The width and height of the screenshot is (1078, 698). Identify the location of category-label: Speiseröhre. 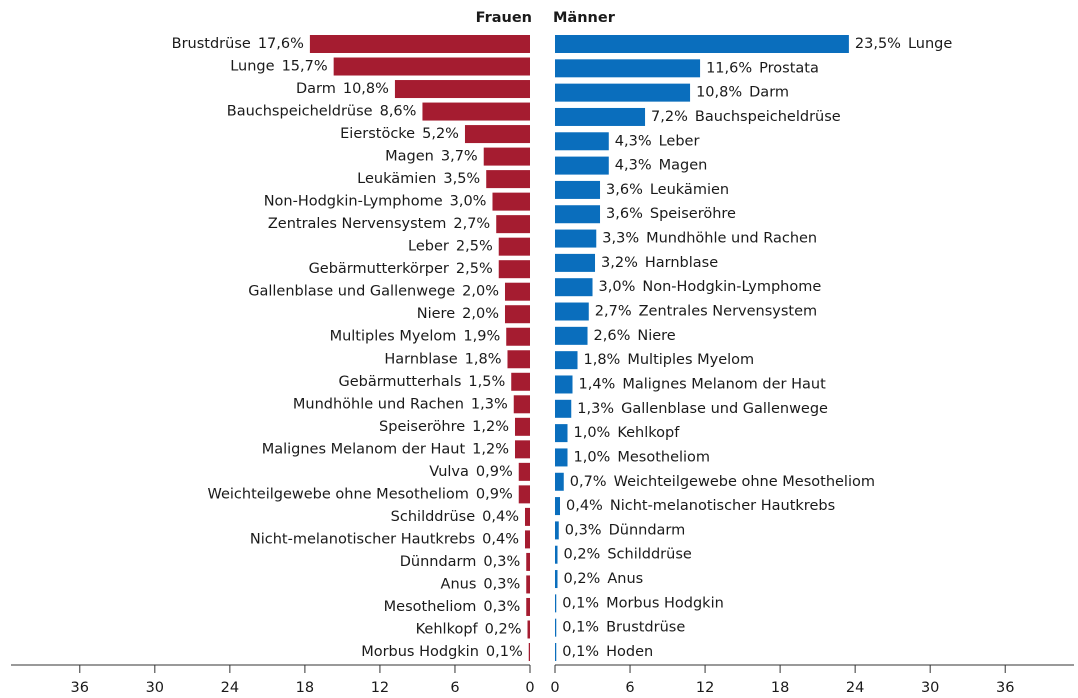
(693, 214).